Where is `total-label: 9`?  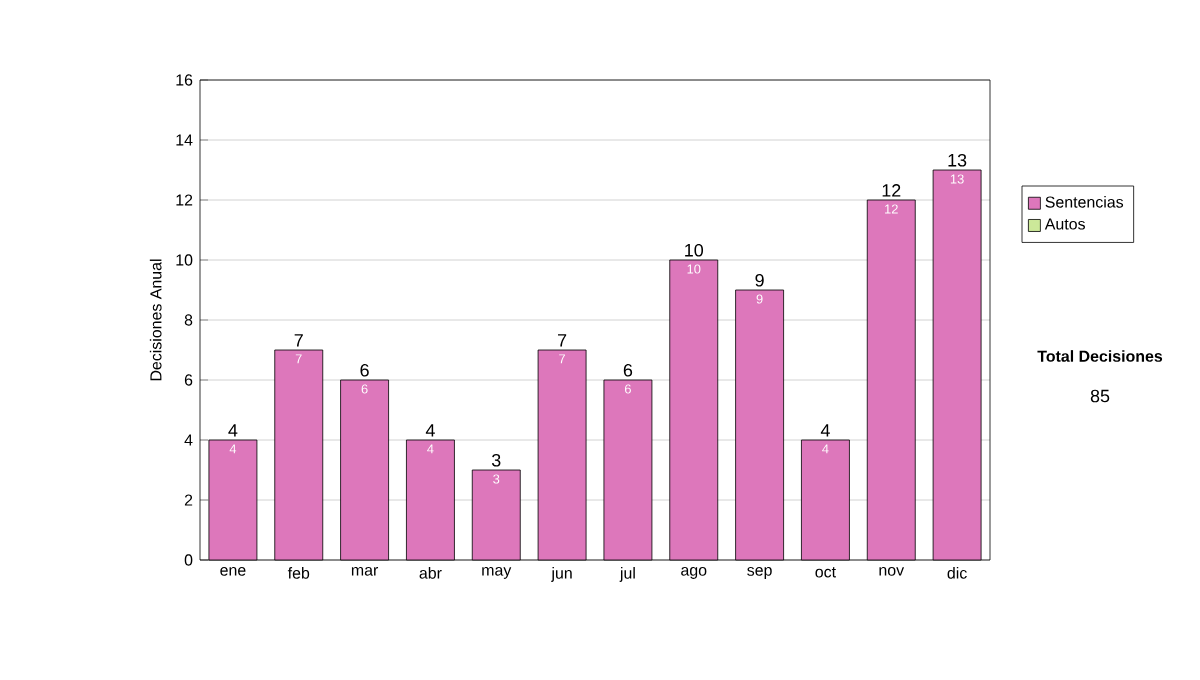
total-label: 9 is located at coordinates (759, 280).